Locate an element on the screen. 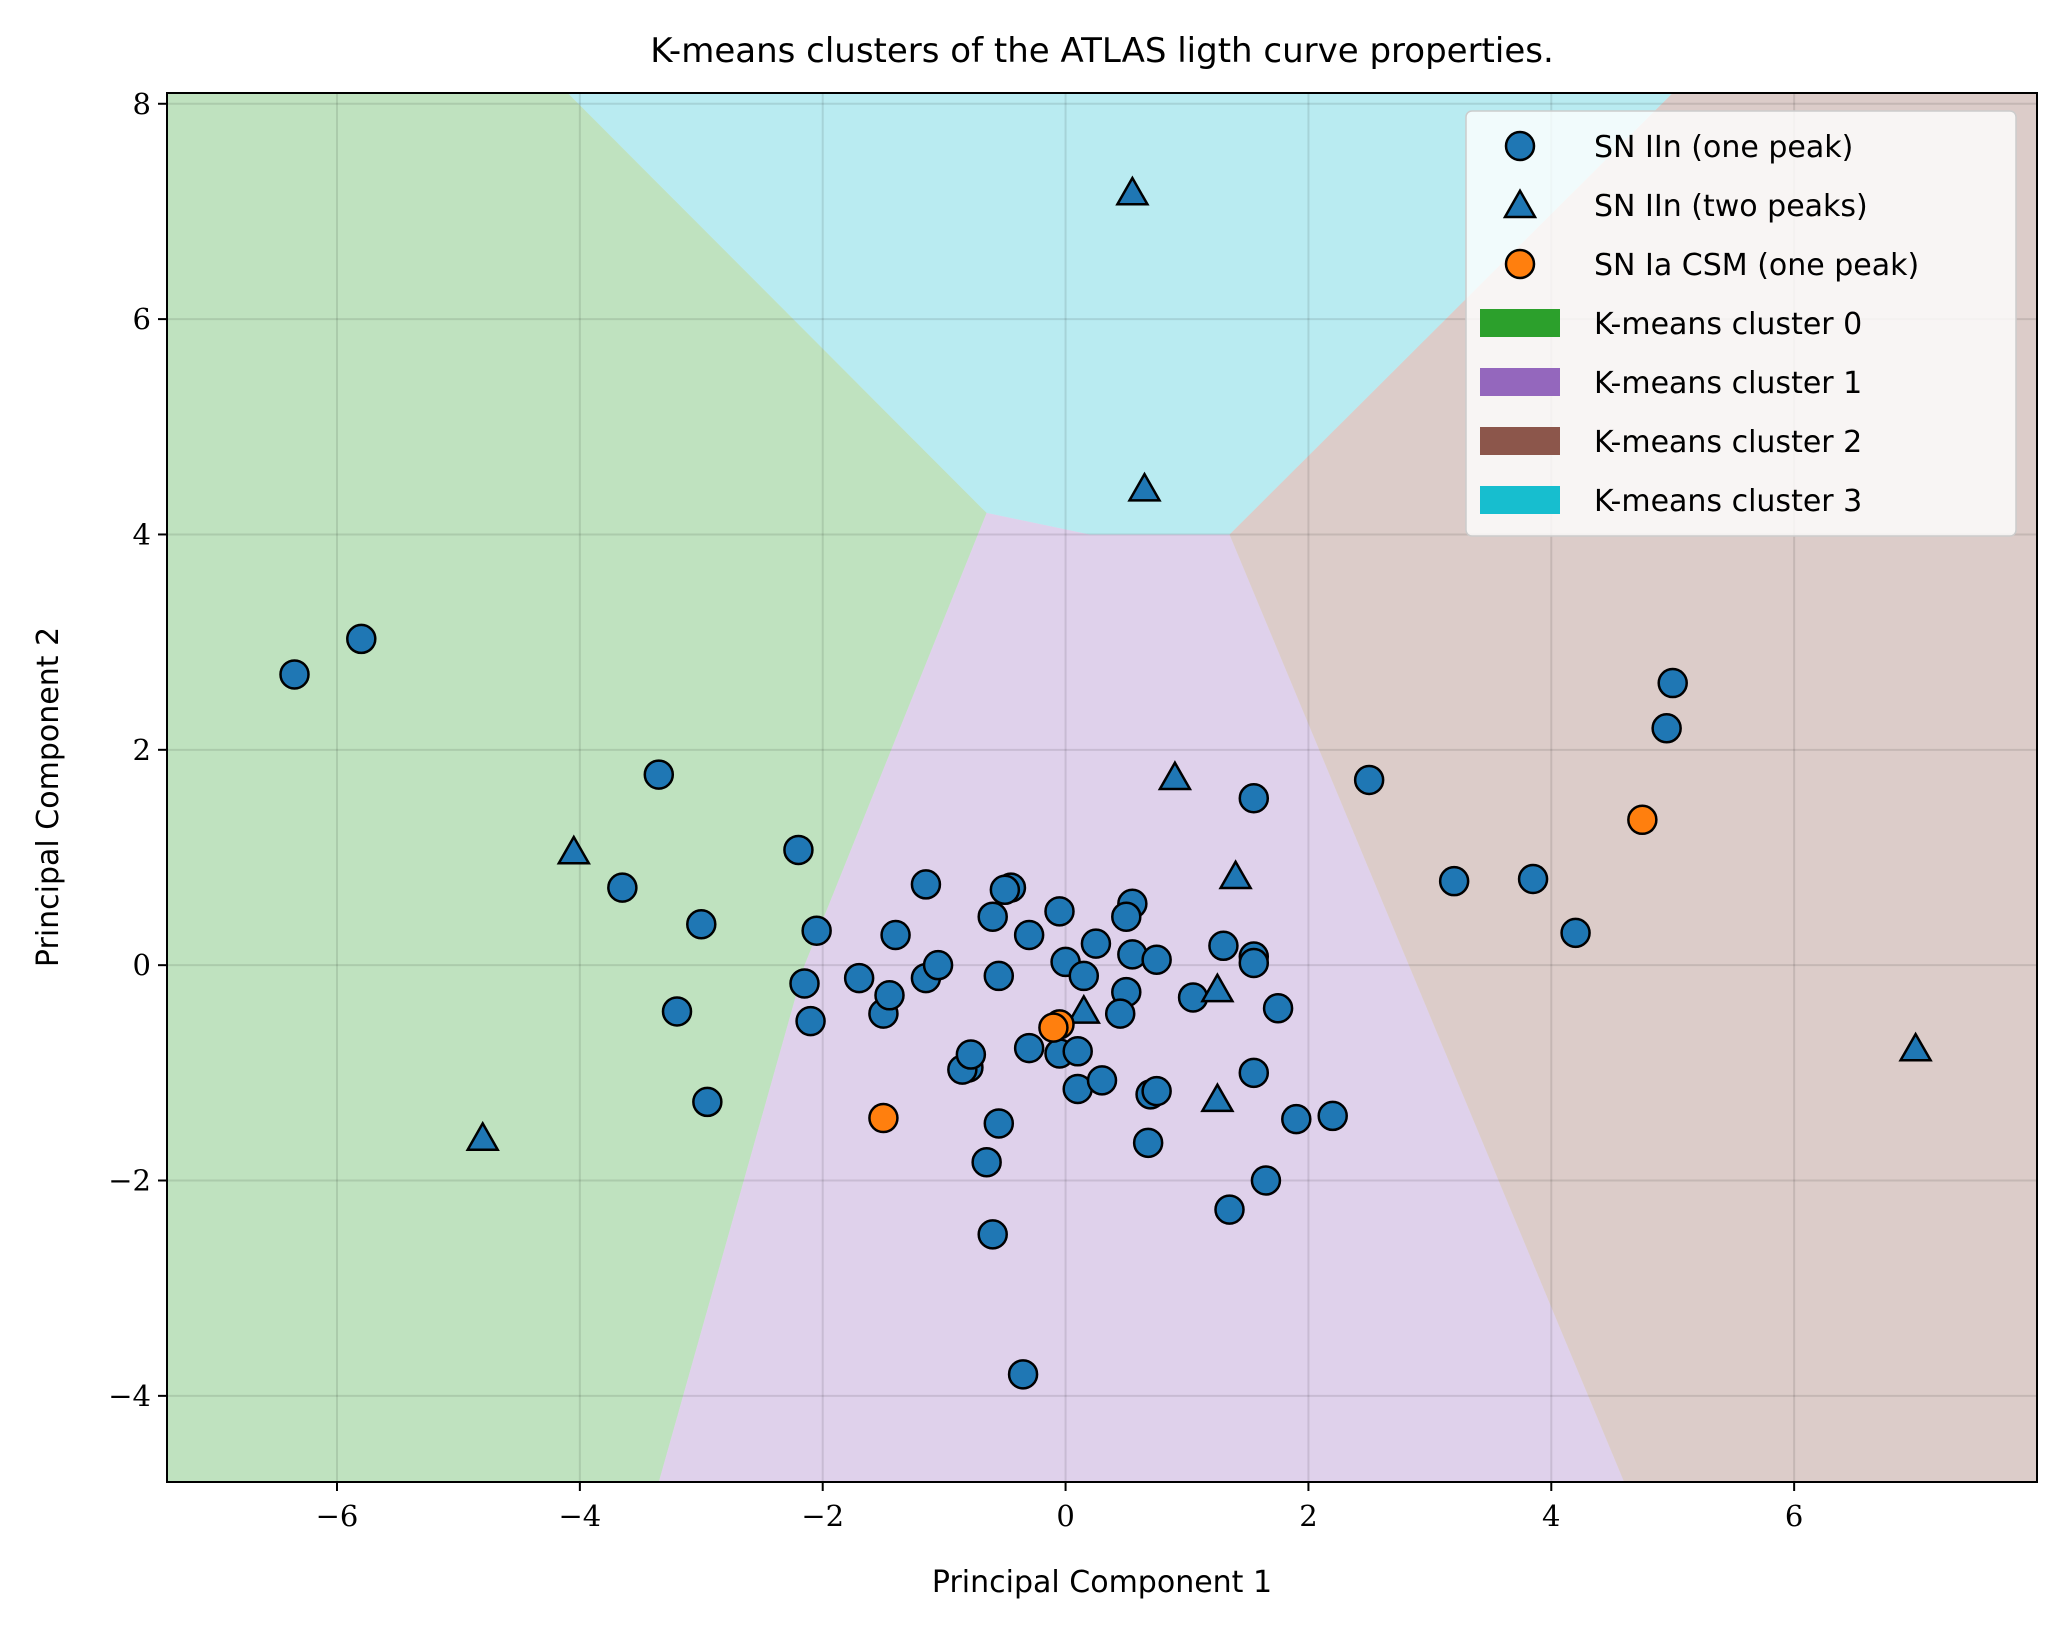  y-axis-label: Principal Component 2 is located at coordinates (48, 797).